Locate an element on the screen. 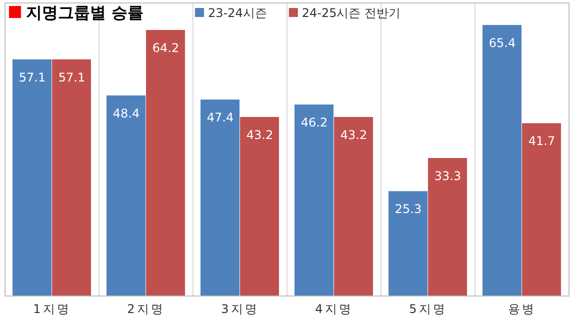 This screenshot has height=320, width=575. data-label: 46.2 is located at coordinates (314, 123).